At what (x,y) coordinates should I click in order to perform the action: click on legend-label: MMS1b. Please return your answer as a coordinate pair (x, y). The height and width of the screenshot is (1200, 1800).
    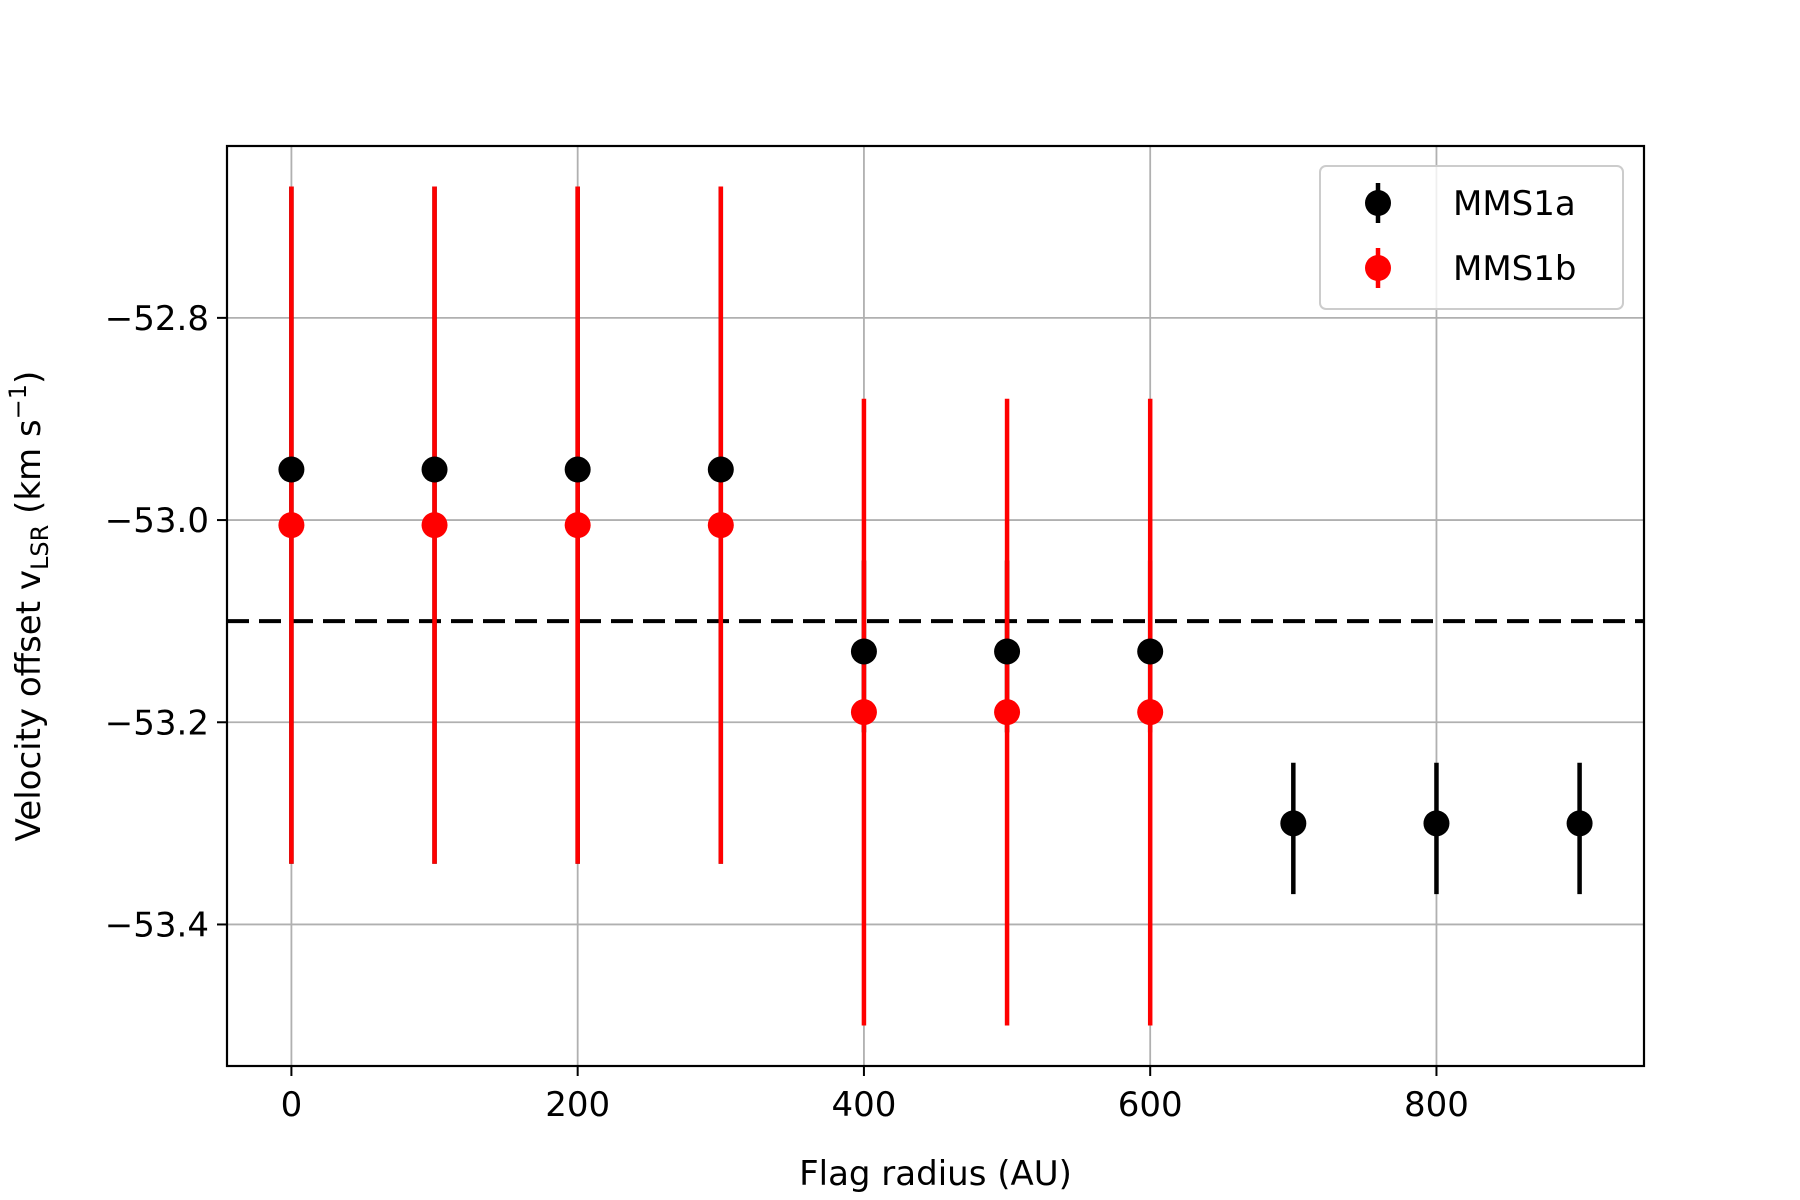
    Looking at the image, I should click on (1514, 269).